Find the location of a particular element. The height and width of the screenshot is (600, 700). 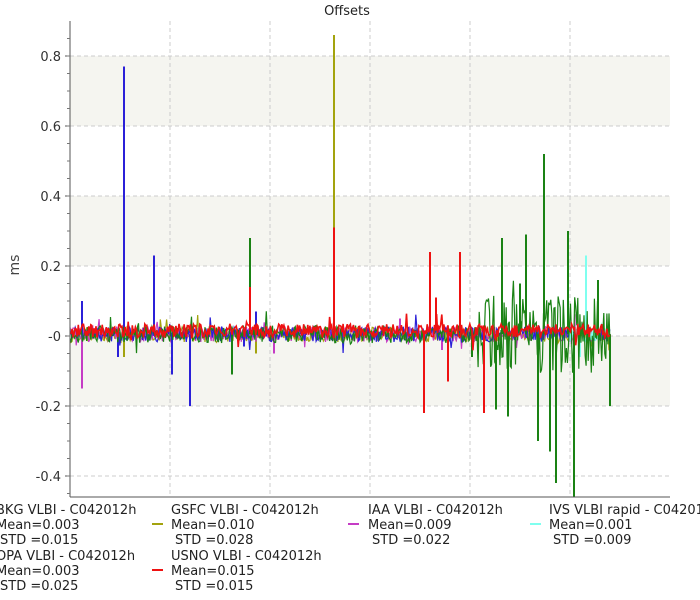

legend-name: GSFC VLBI - C042012h is located at coordinates (245, 510).